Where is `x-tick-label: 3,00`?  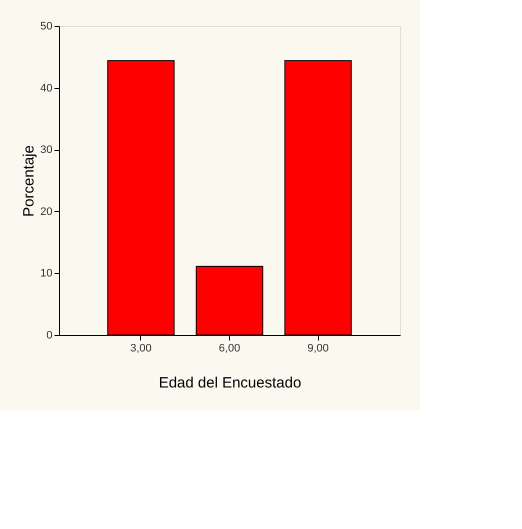
x-tick-label: 3,00 is located at coordinates (141, 348).